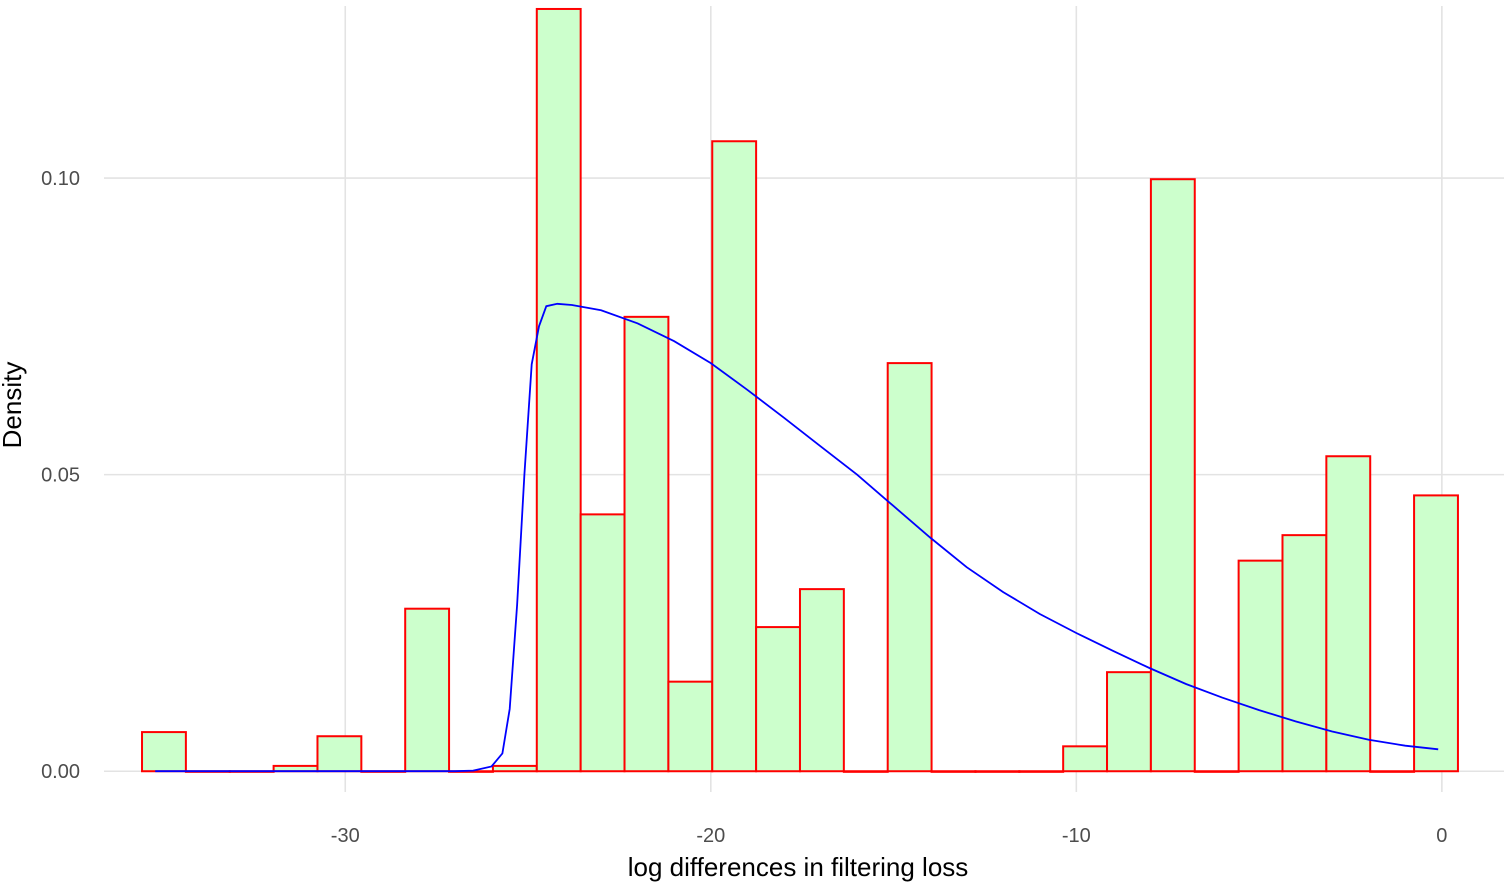 The height and width of the screenshot is (884, 1506). Describe the element at coordinates (345, 836) in the screenshot. I see `x-tick-label-0: -30` at that location.